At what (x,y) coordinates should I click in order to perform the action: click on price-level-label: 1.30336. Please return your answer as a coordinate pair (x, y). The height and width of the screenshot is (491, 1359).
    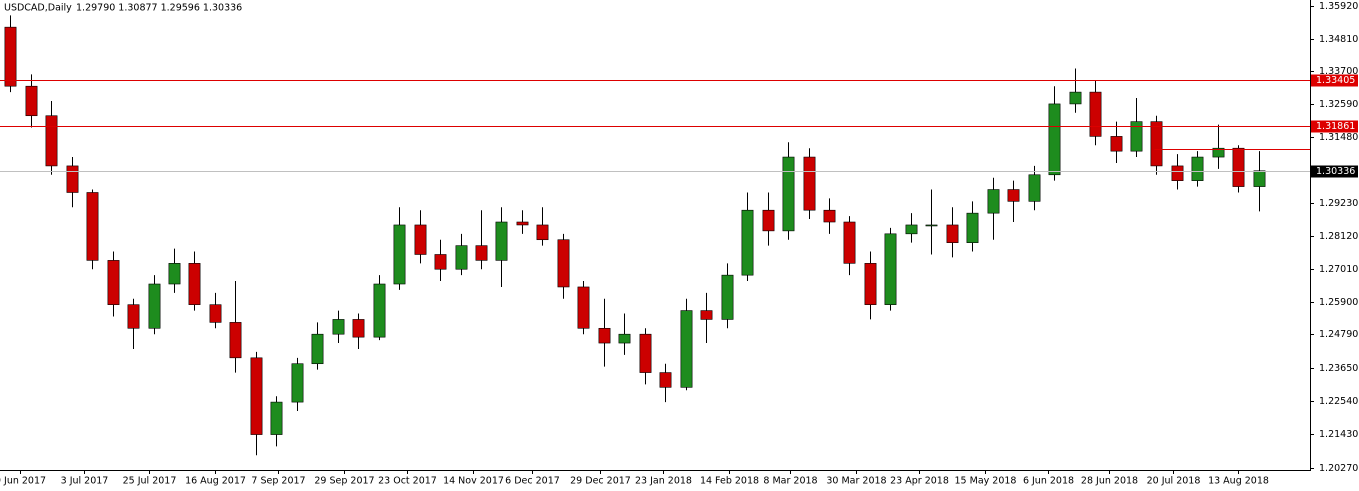
    Looking at the image, I should click on (1335, 171).